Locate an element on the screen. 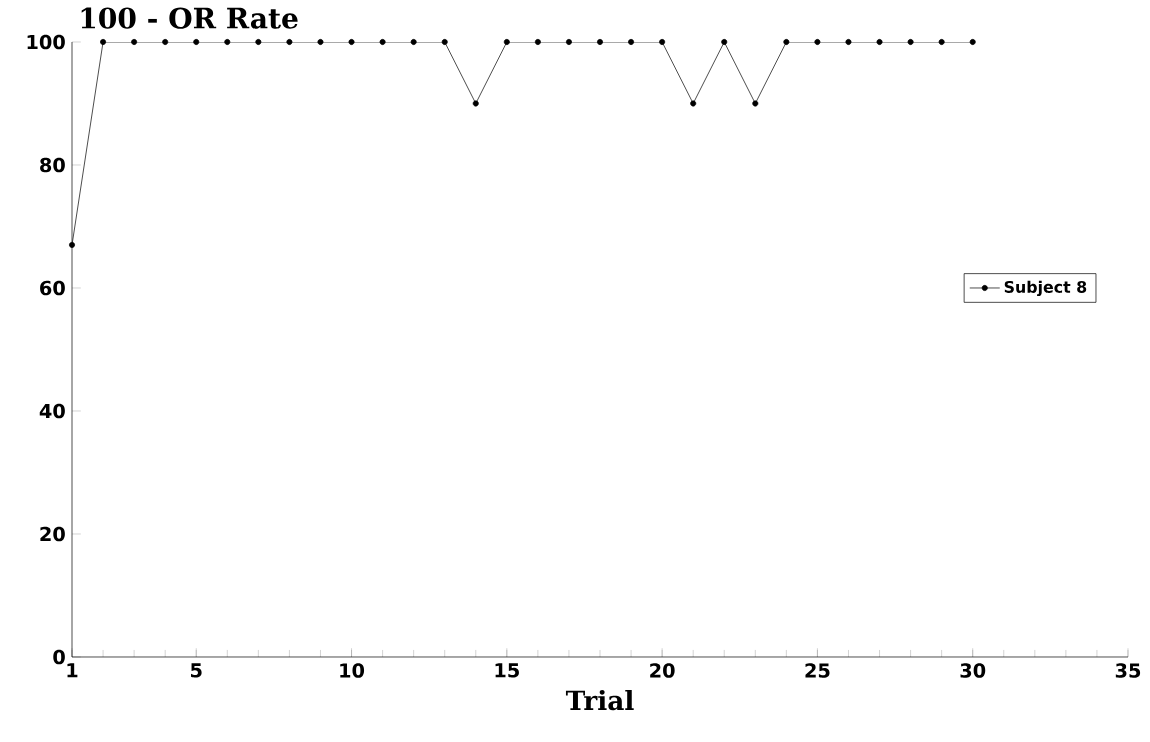 This screenshot has width=1150, height=742. x-axis-title: Trial is located at coordinates (599, 700).